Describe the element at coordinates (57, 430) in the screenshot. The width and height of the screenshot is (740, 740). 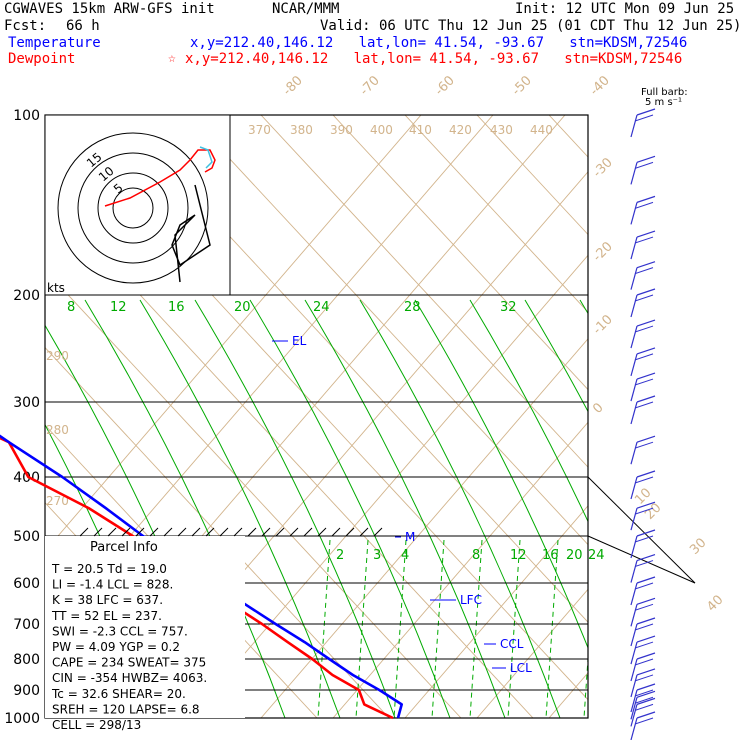
I see `theta-label: 280` at that location.